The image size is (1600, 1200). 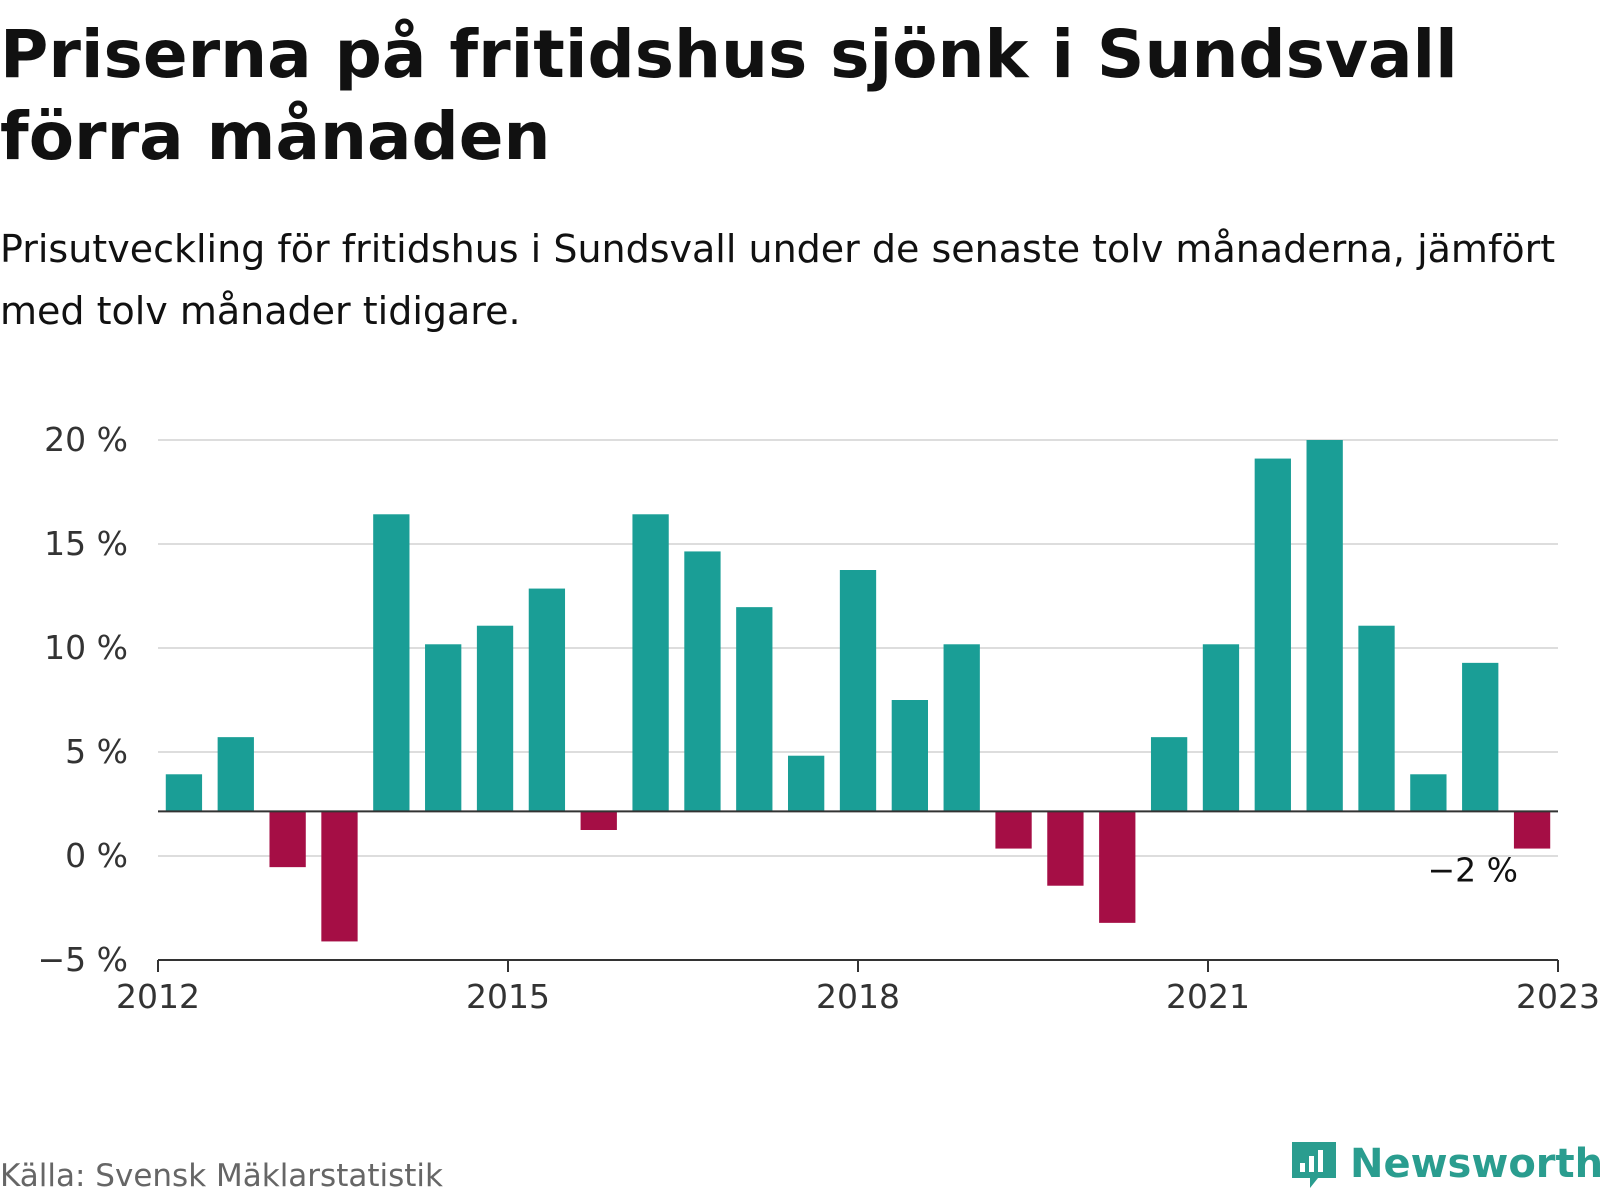 I want to click on y-tick-label: 20 %, so click(x=86, y=439).